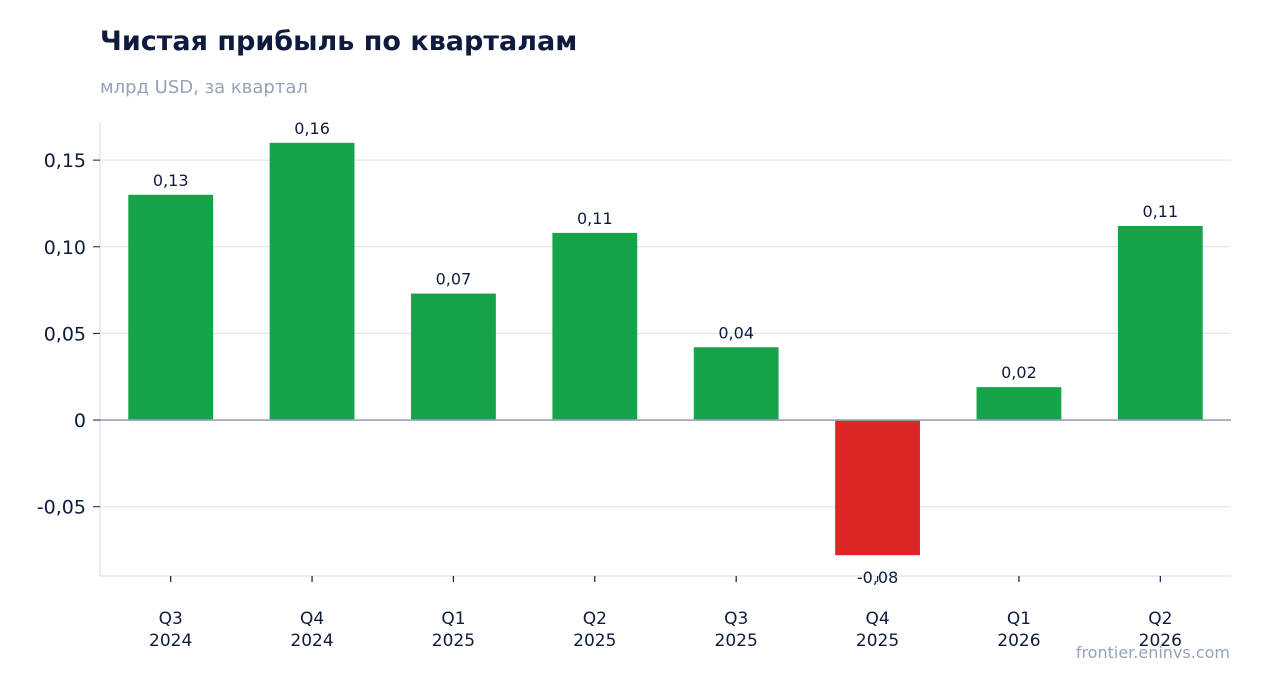 The height and width of the screenshot is (693, 1262). I want to click on source-credit: frontier.eninvs.com, so click(1152, 652).